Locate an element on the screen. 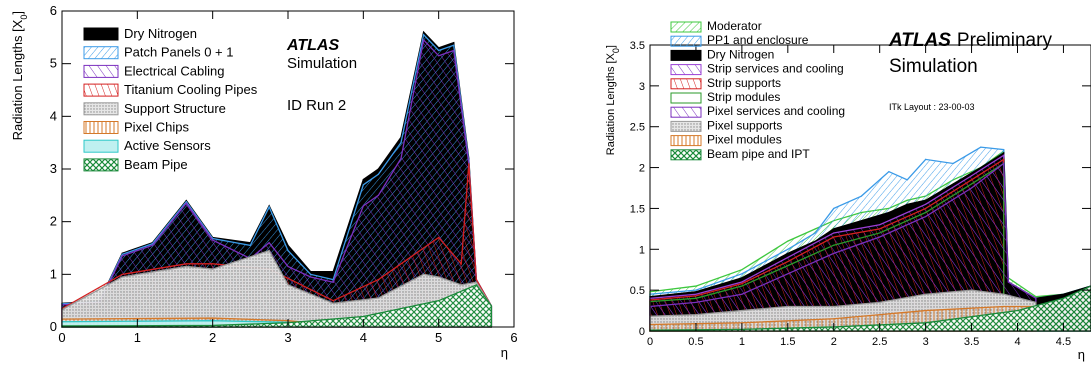 This screenshot has width=1091, height=365. legend-swatch-dry-nitrogen is located at coordinates (101, 34).